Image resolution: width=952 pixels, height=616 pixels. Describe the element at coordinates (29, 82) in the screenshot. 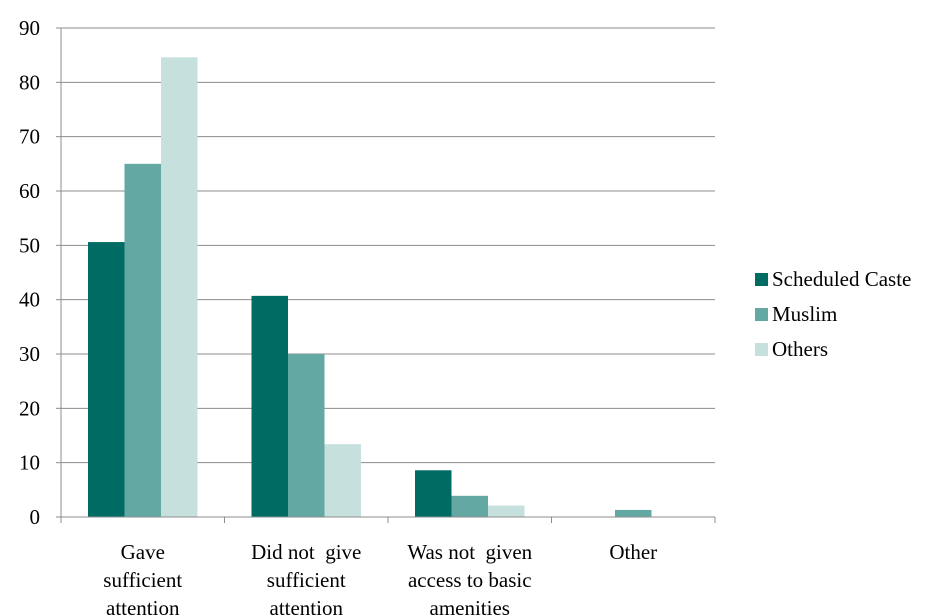

I see `y-tick-label: 80` at that location.